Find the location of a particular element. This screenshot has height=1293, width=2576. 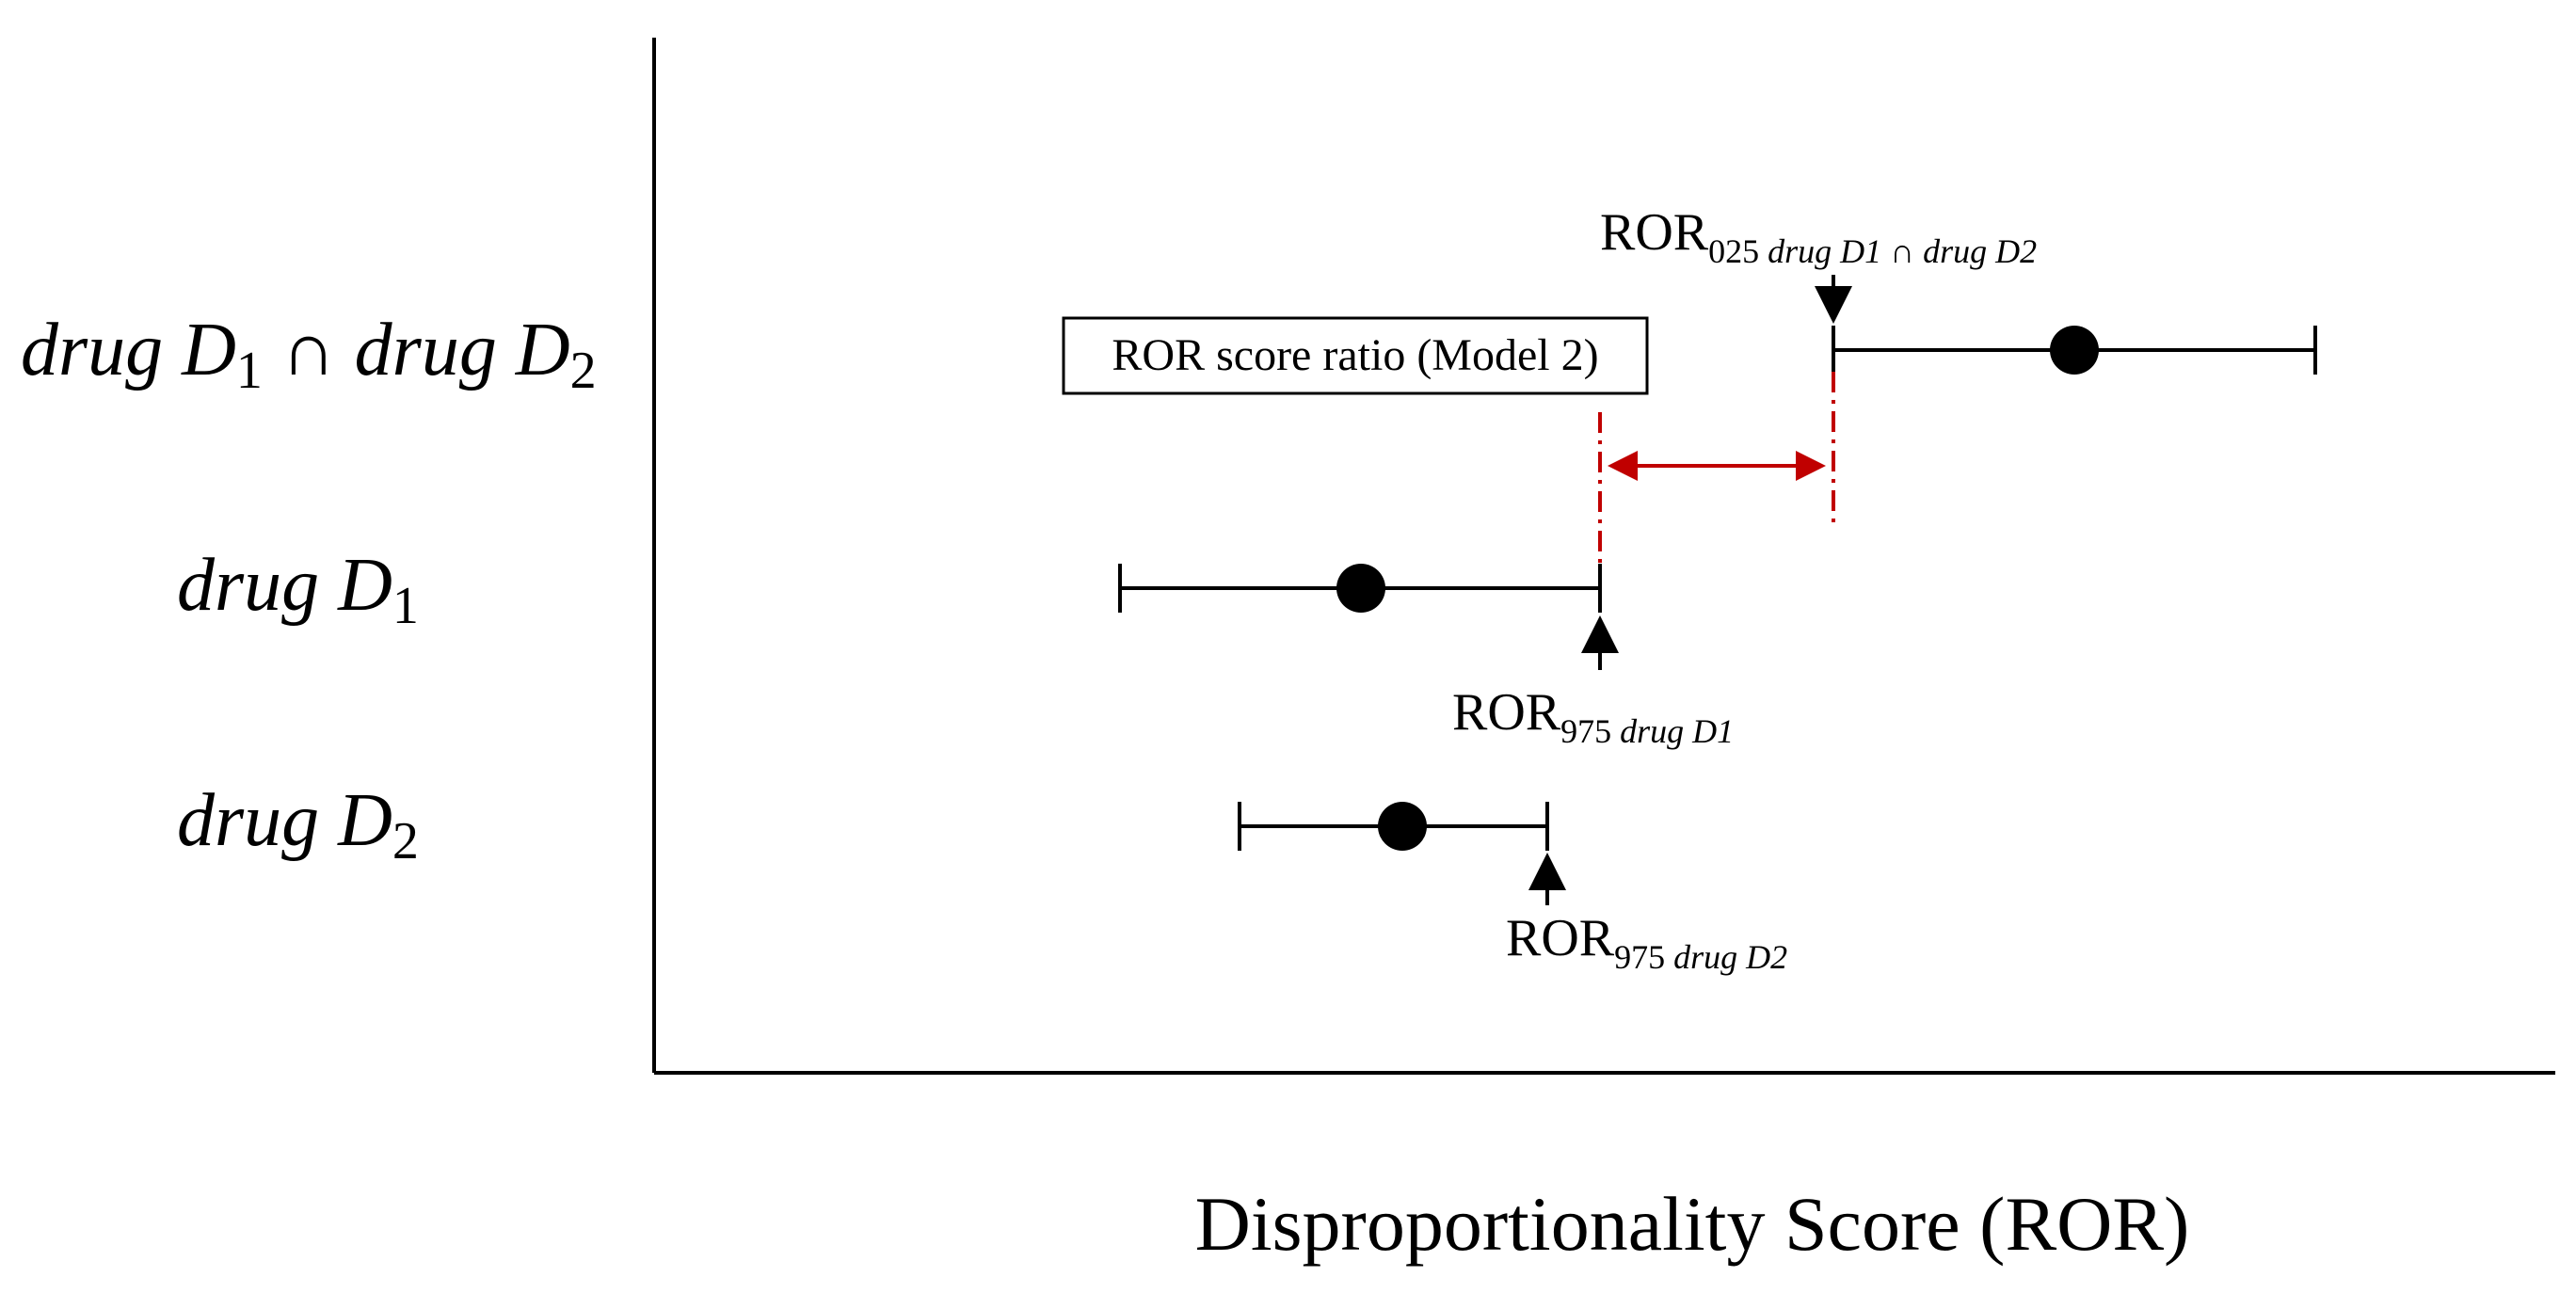

ror-025-sub-num: 025 is located at coordinates (1738, 251).